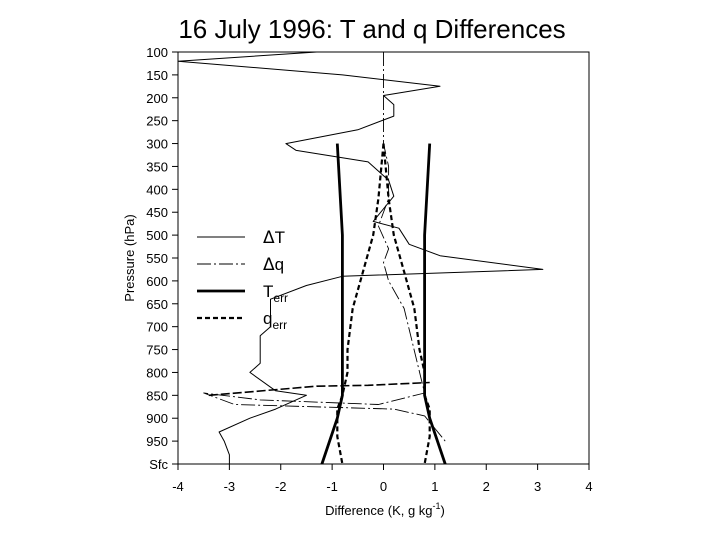  I want to click on x-tick-label: -3, so click(230, 486).